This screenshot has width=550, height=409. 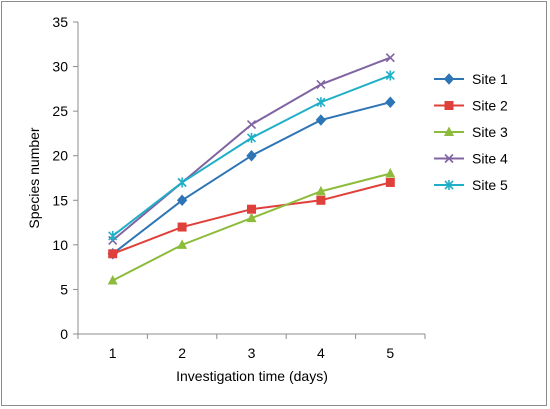 What do you see at coordinates (321, 353) in the screenshot?
I see `x-tick-label: 4` at bounding box center [321, 353].